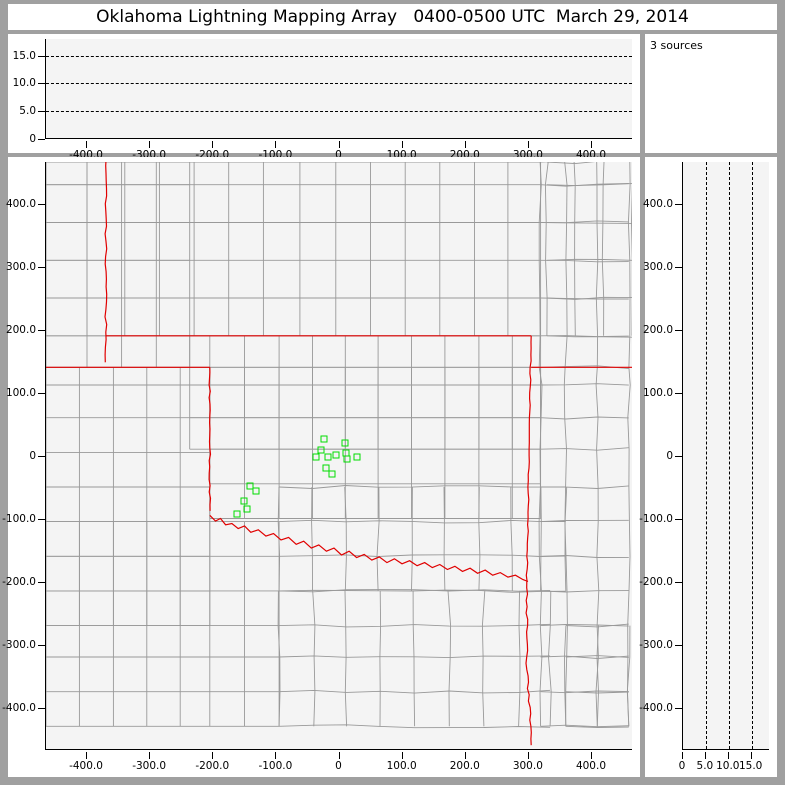 This screenshot has height=785, width=785. What do you see at coordinates (24, 83) in the screenshot?
I see `y-tick-label: 10.0` at bounding box center [24, 83].